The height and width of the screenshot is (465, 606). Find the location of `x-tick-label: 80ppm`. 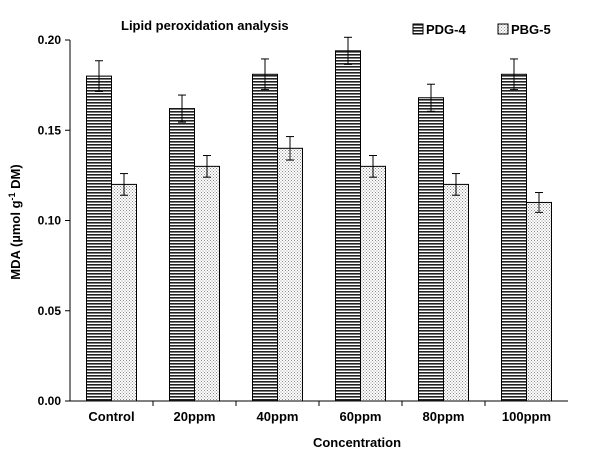

x-tick-label: 80ppm is located at coordinates (444, 416).